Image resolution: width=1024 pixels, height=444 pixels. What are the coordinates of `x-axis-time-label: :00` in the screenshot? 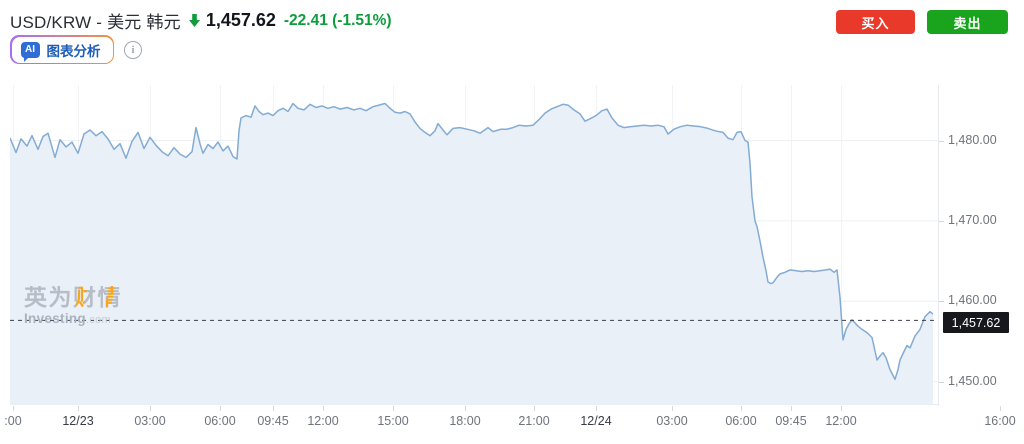 It's located at (13, 421).